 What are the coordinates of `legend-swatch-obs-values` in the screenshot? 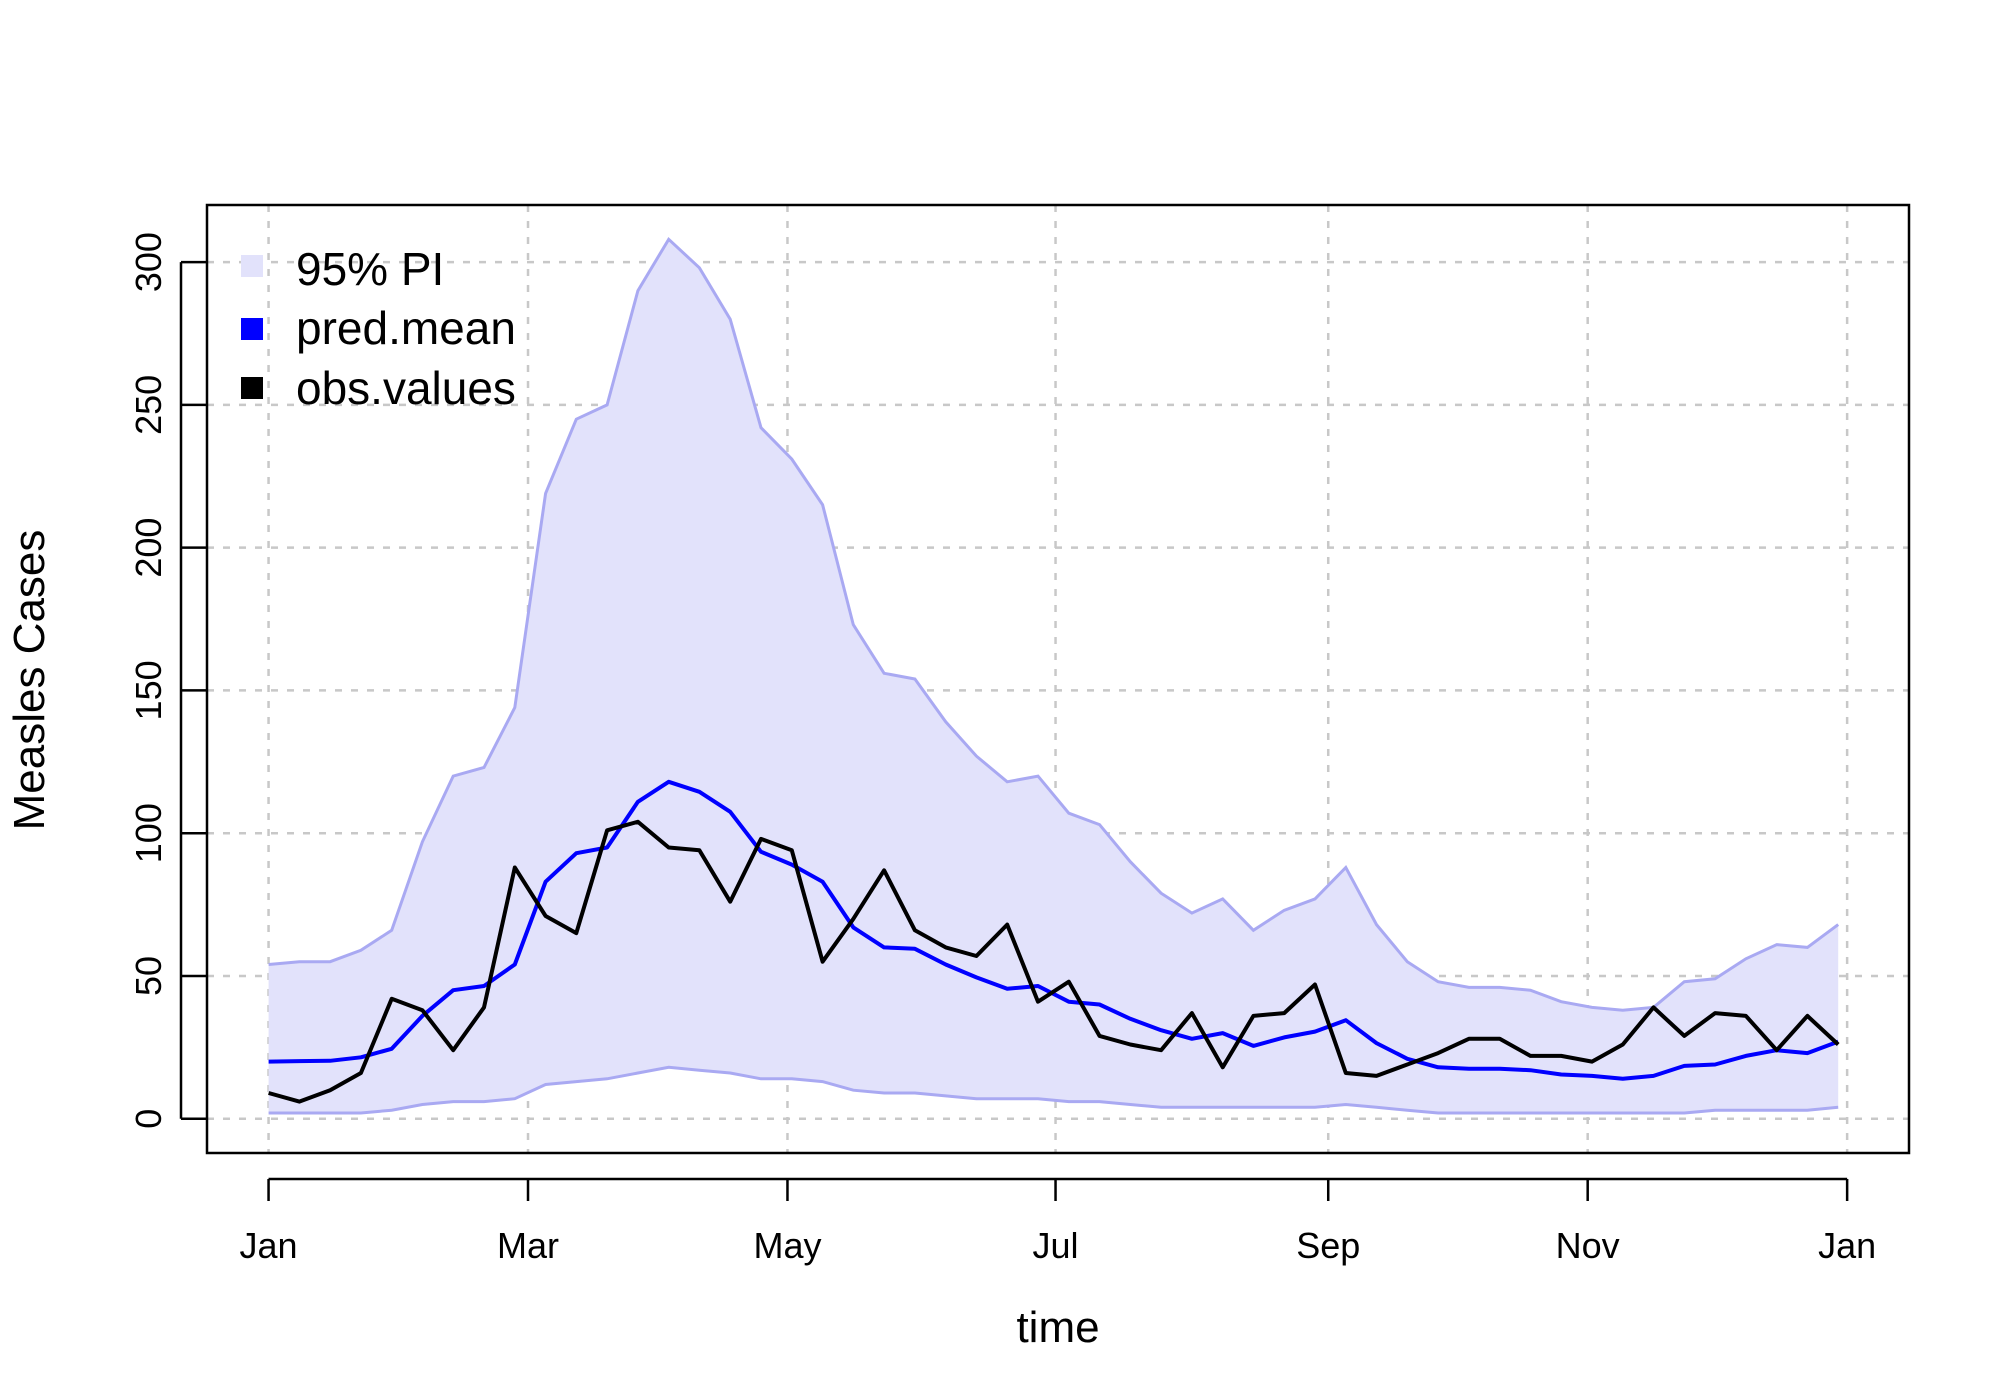 It's located at (252, 388).